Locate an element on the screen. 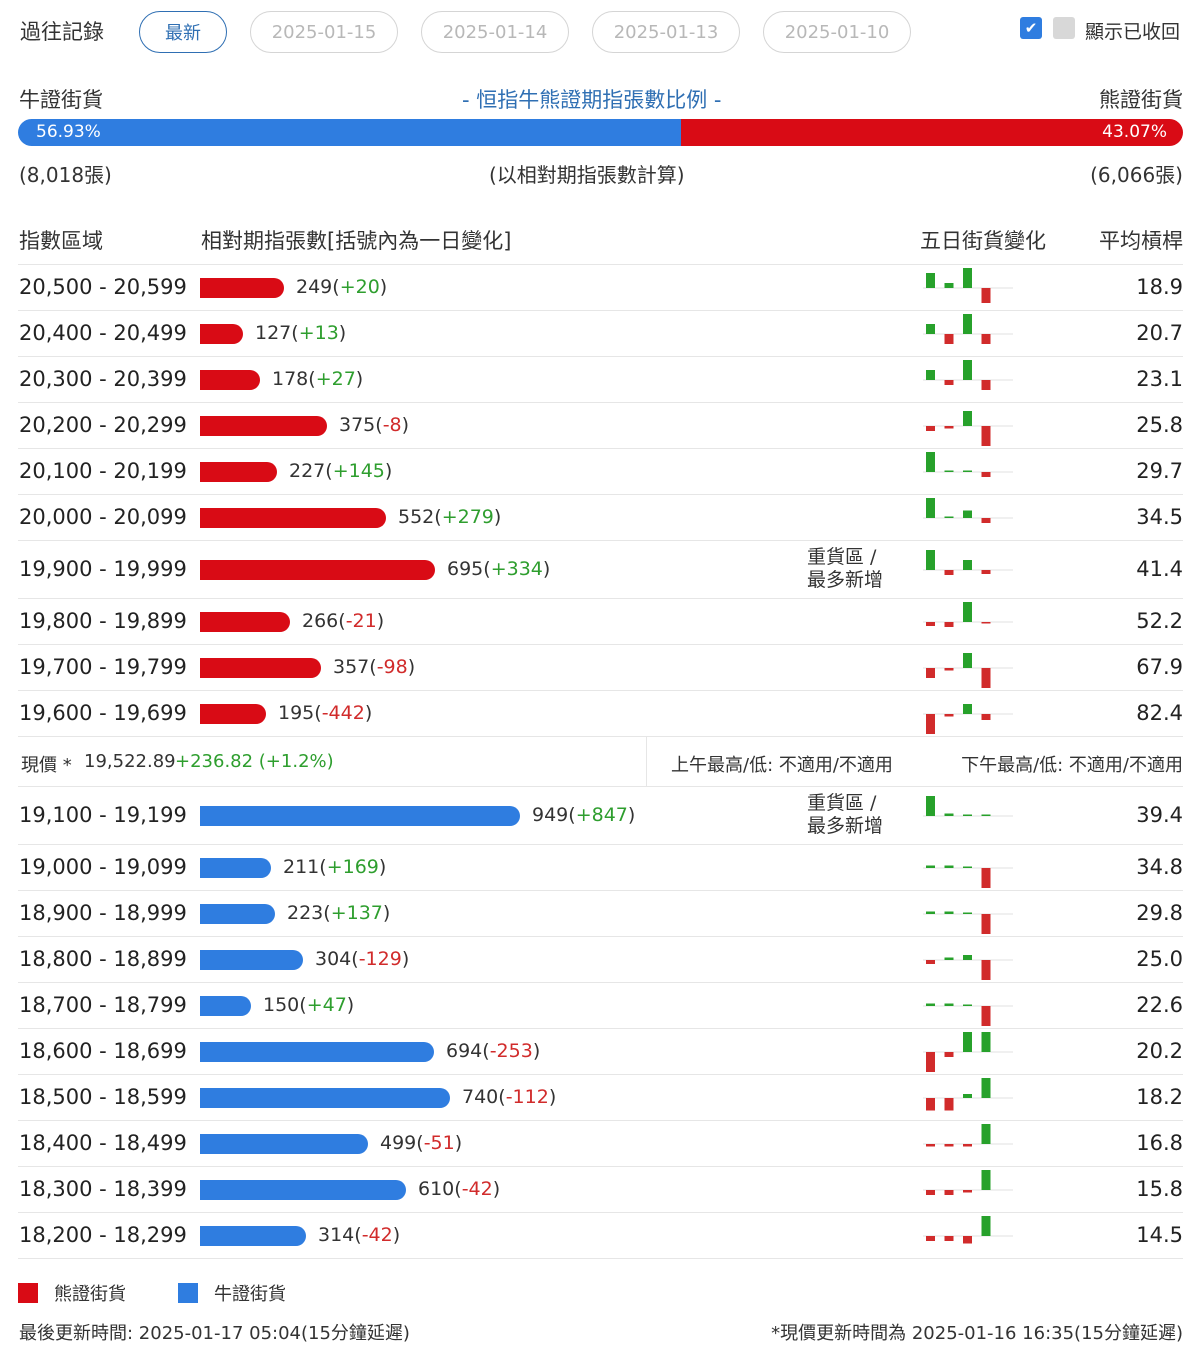  tab-latest: 最新 is located at coordinates (183, 32).